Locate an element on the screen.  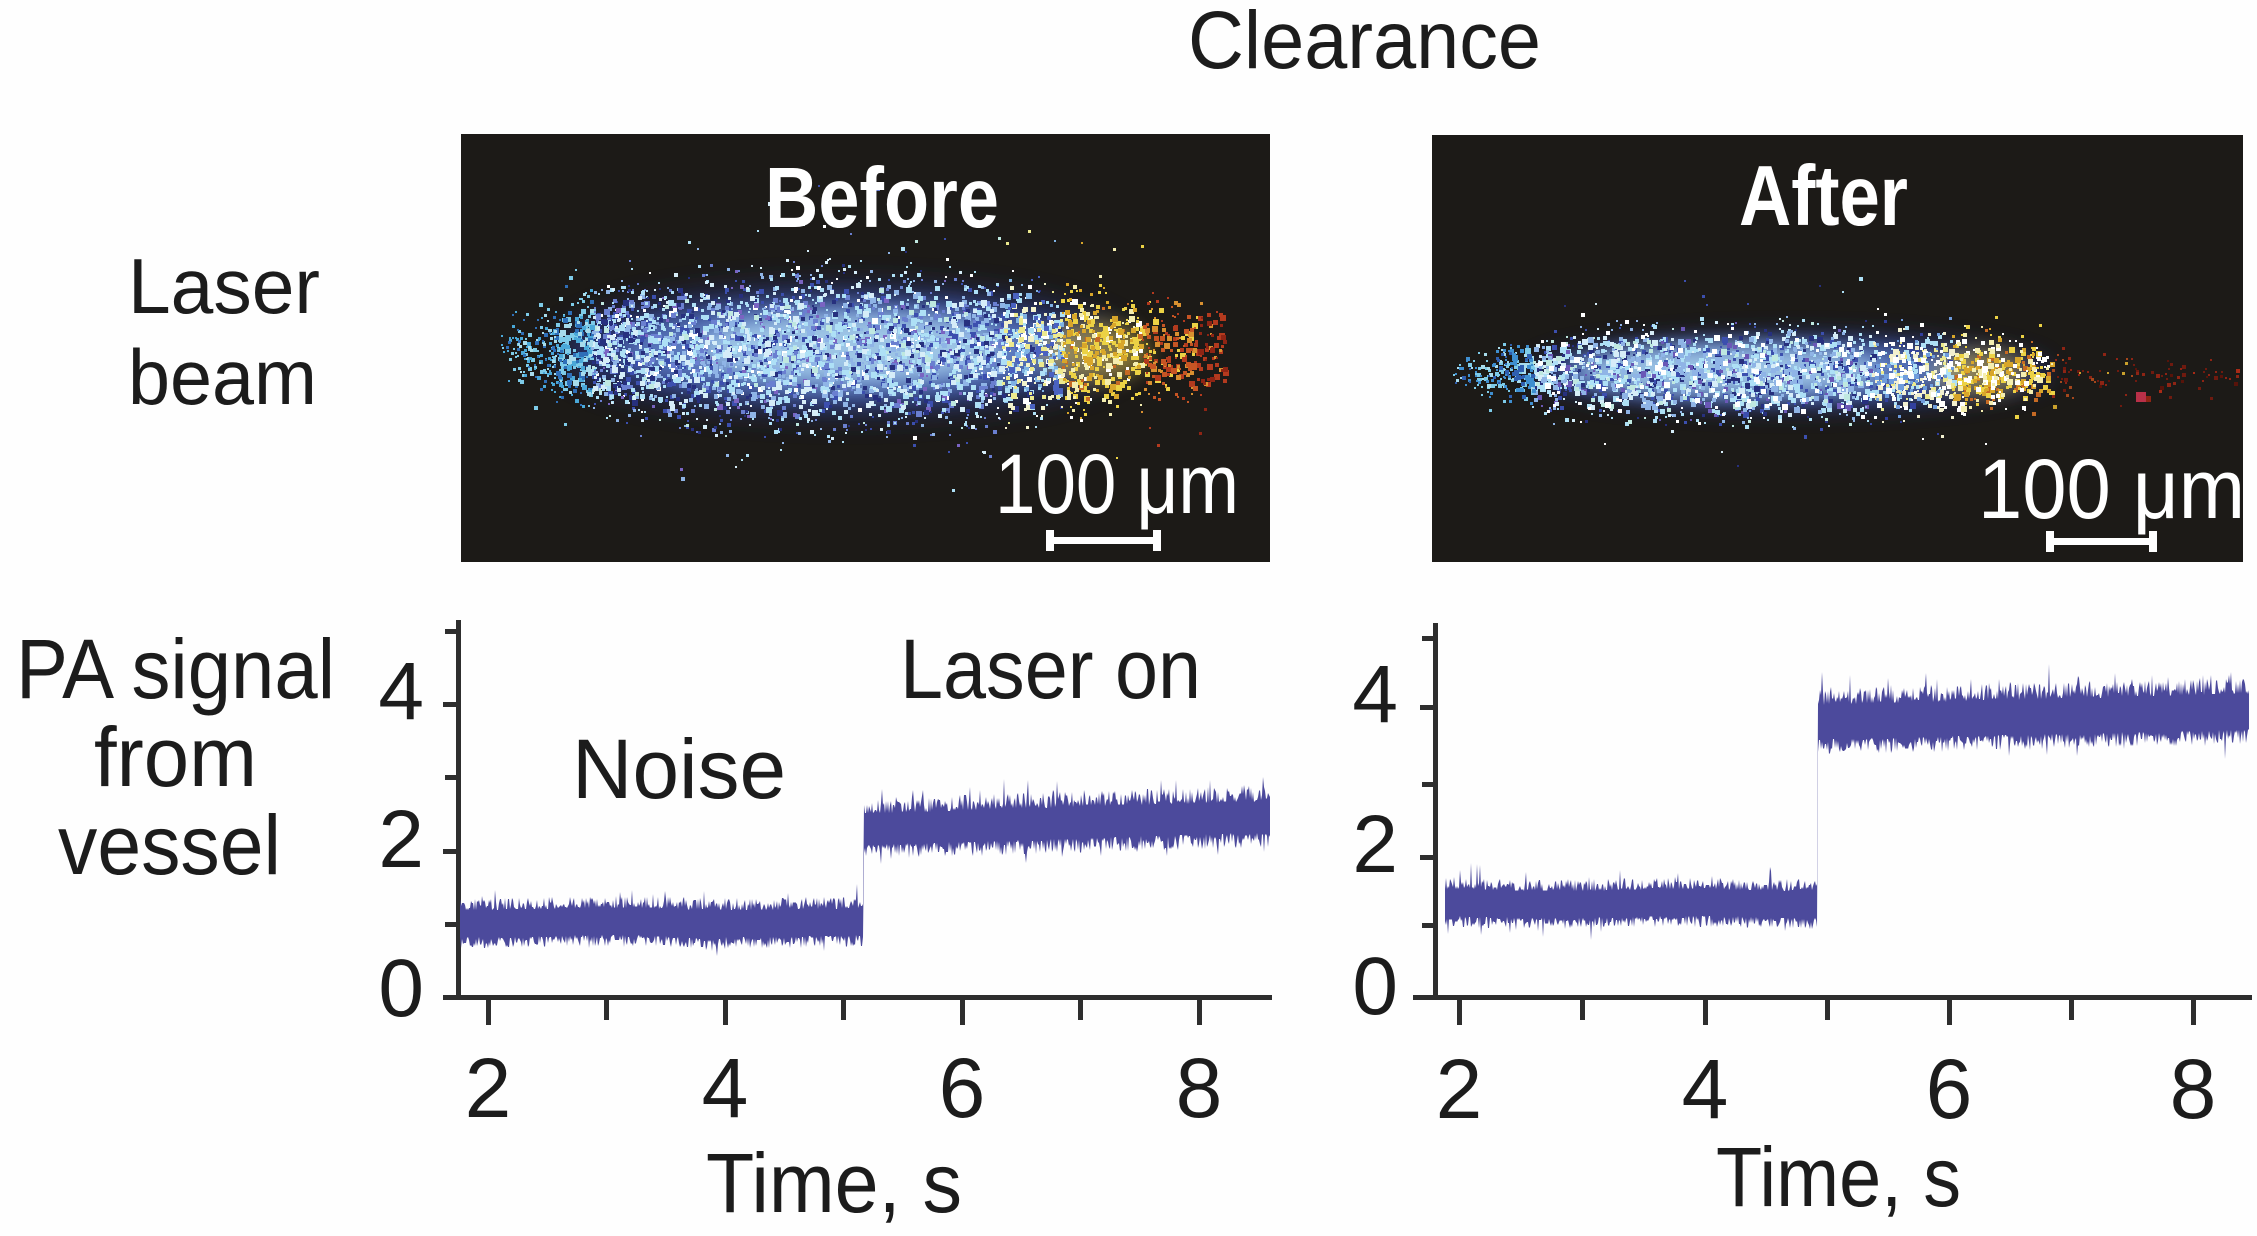
svg-text: from is located at coordinates (175, 757).